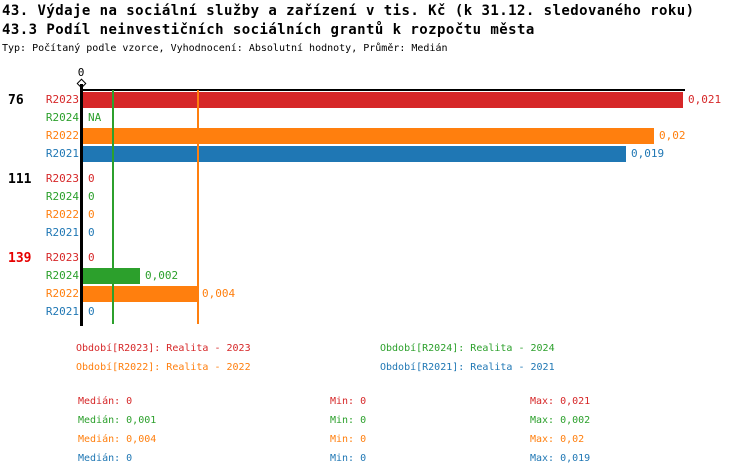 This screenshot has height=476, width=750. I want to click on median-line-green, so click(113, 207).